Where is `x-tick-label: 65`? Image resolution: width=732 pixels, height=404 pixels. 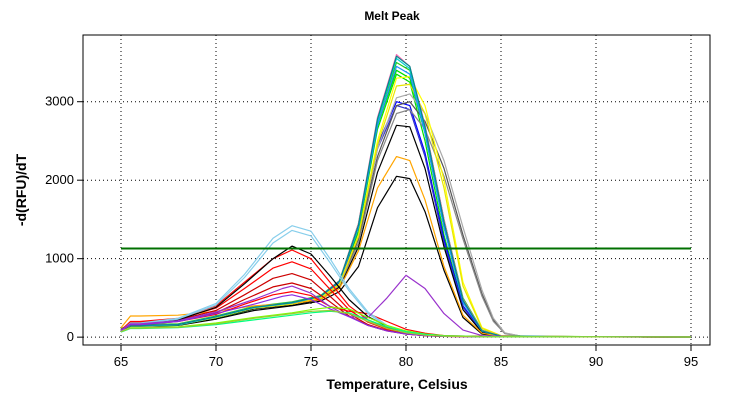
x-tick-label: 65 is located at coordinates (121, 361).